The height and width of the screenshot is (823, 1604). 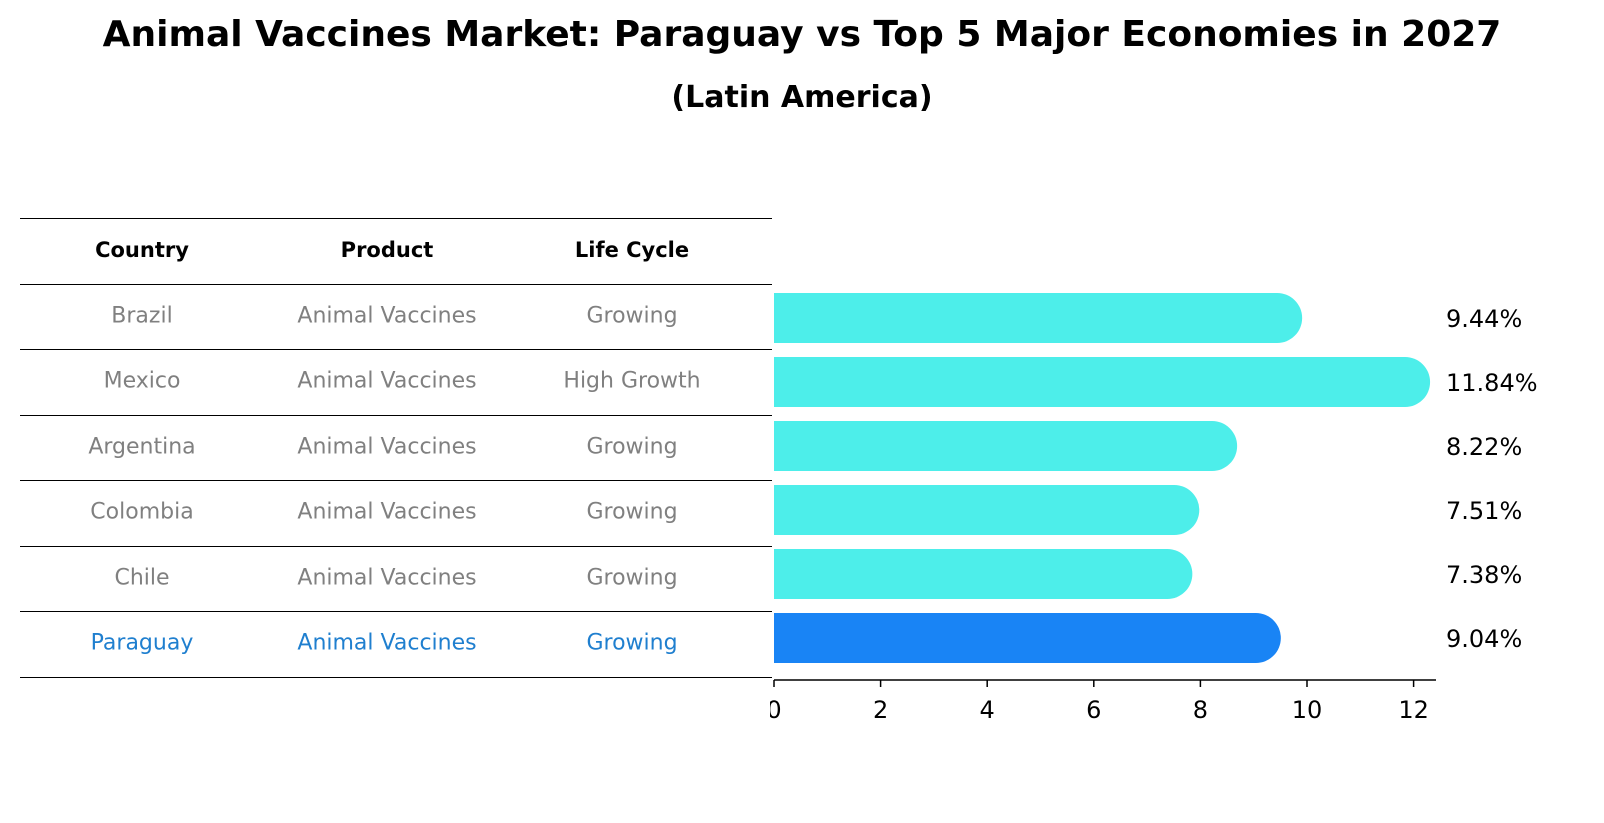 I want to click on bar-value-label: 9.04%, so click(x=1484, y=639).